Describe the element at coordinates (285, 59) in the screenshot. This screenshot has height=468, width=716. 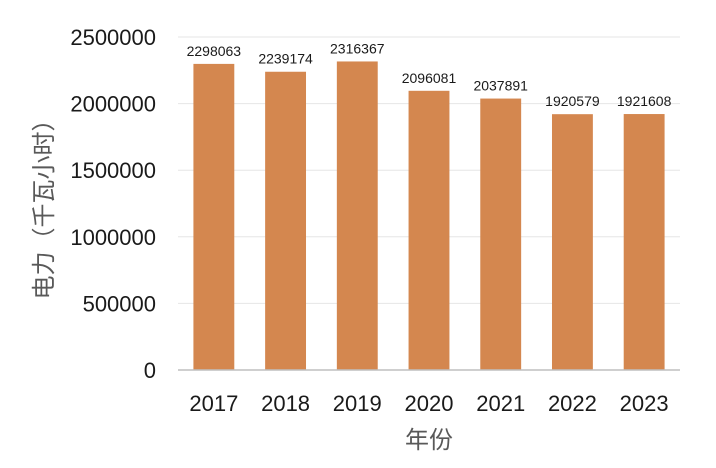
I see `data-label-2018: 2239174` at that location.